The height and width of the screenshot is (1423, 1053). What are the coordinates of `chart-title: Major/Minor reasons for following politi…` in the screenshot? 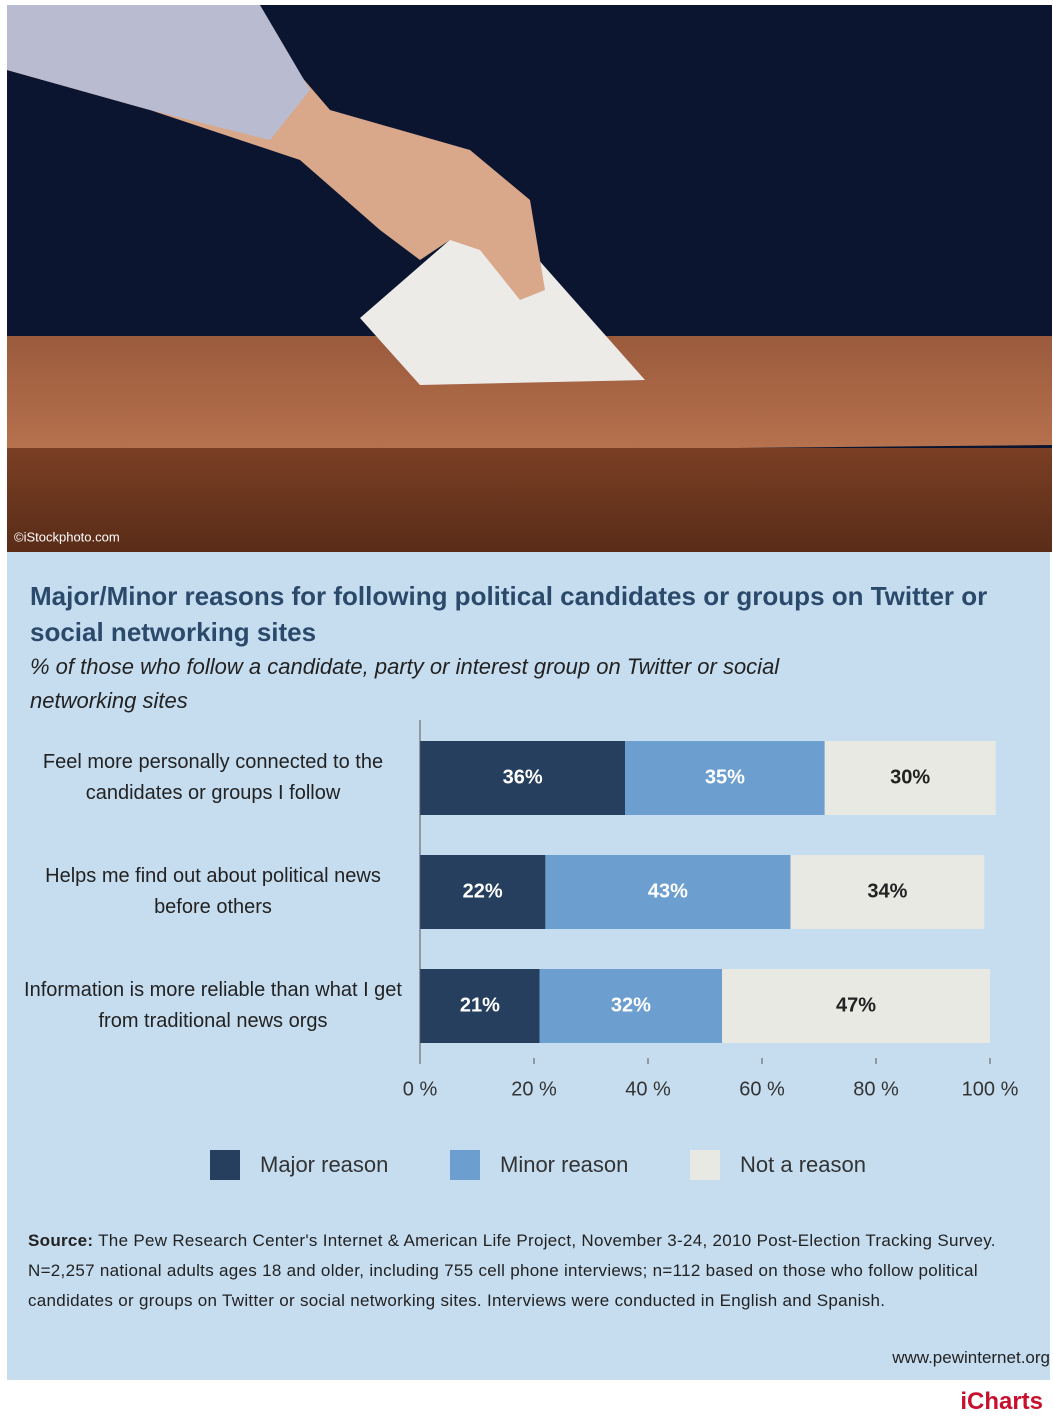 It's located at (509, 614).